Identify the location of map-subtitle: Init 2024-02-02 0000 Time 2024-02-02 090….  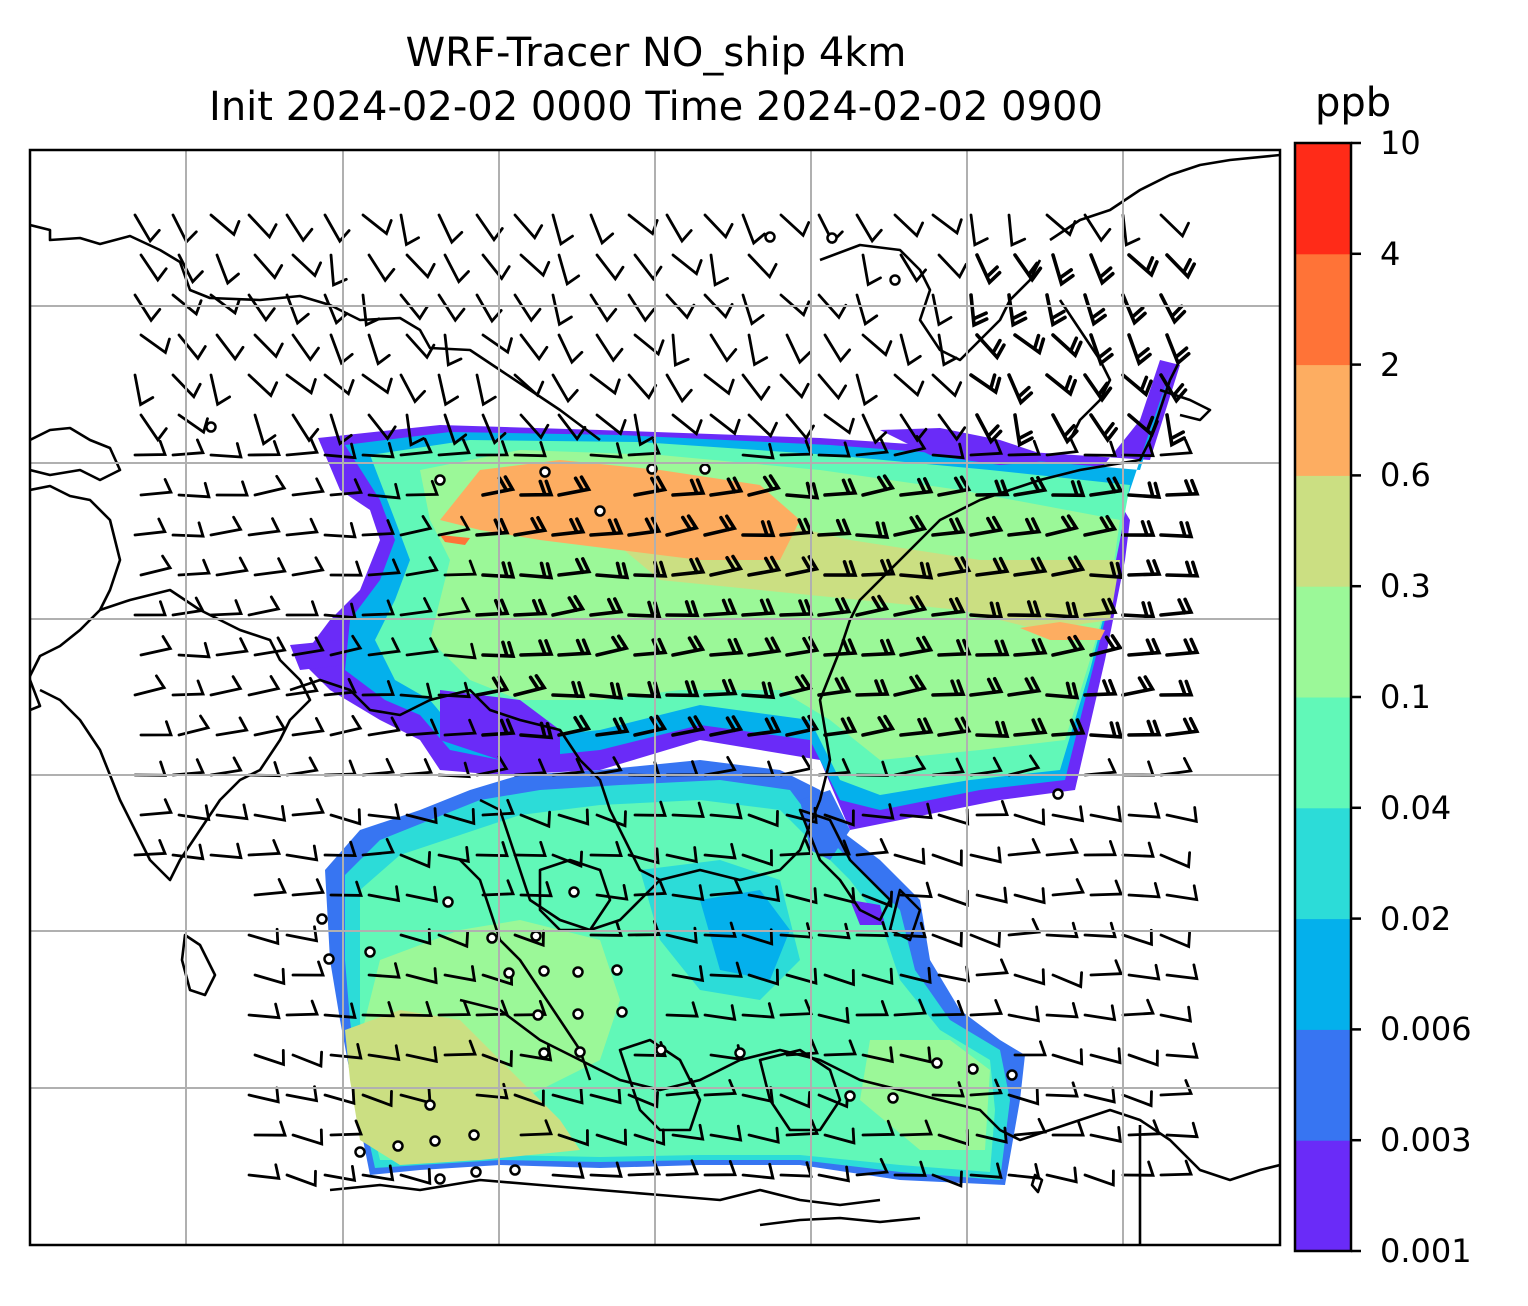
(656, 107).